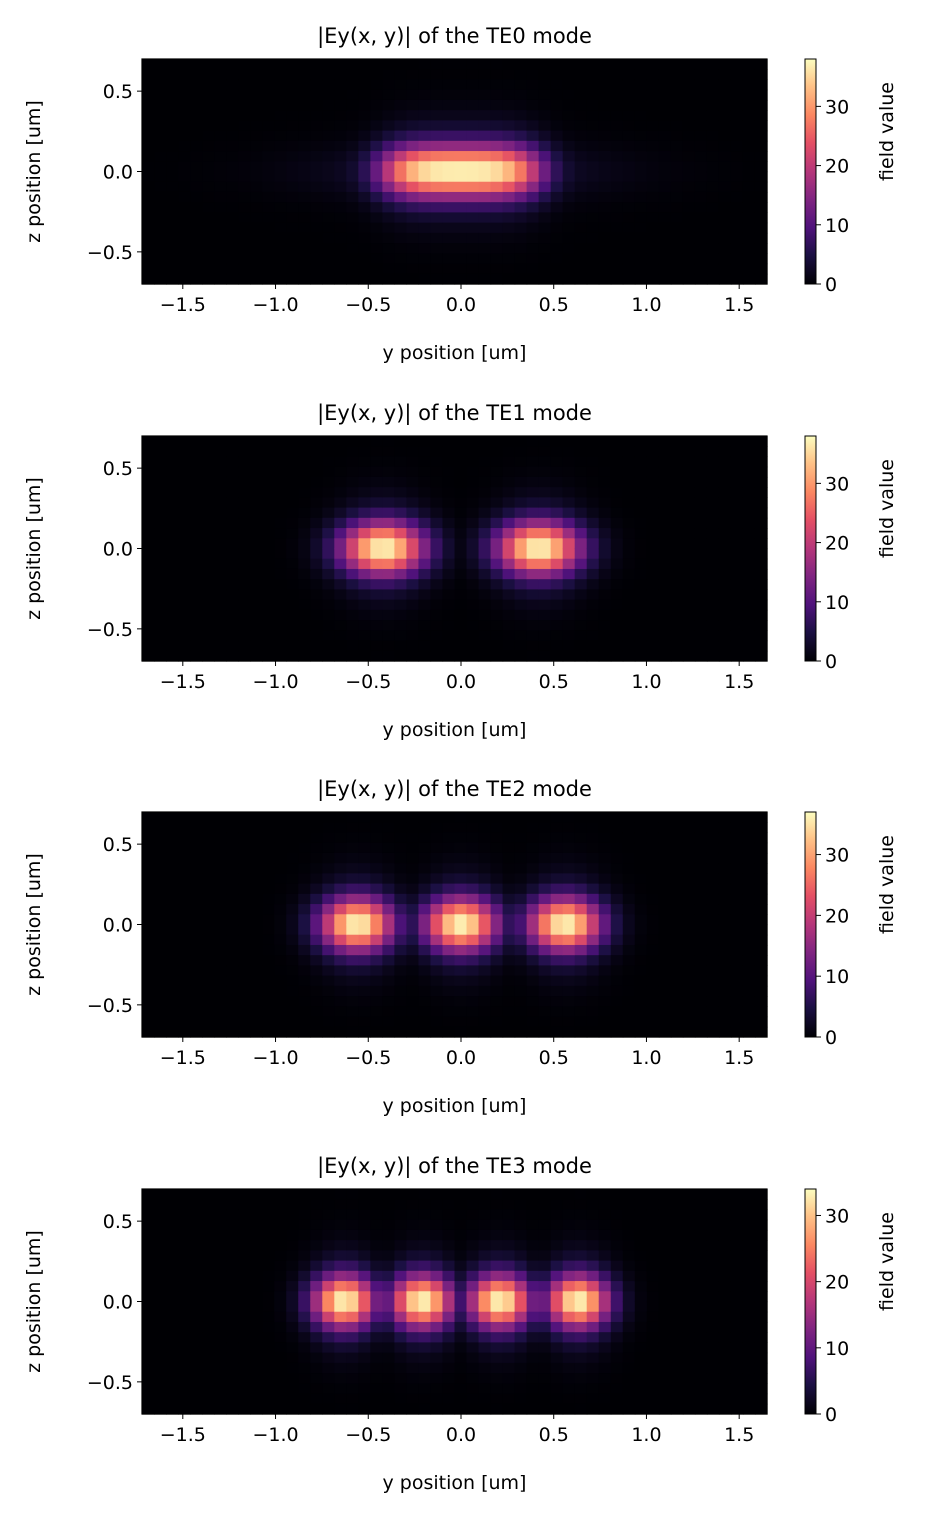  I want to click on x-tick-label: −0.5, so click(368, 305).